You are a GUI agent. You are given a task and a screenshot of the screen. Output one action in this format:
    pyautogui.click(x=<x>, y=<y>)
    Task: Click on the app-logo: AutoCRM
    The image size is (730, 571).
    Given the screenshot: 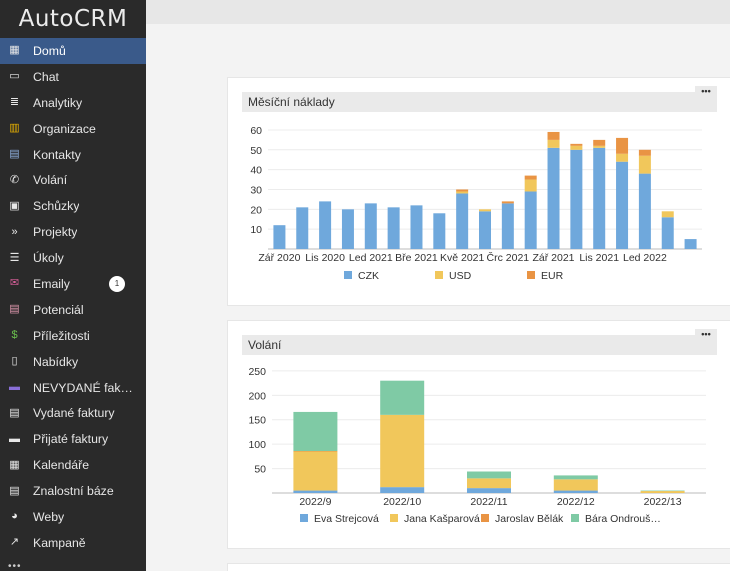 What is the action you would take?
    pyautogui.click(x=73, y=19)
    